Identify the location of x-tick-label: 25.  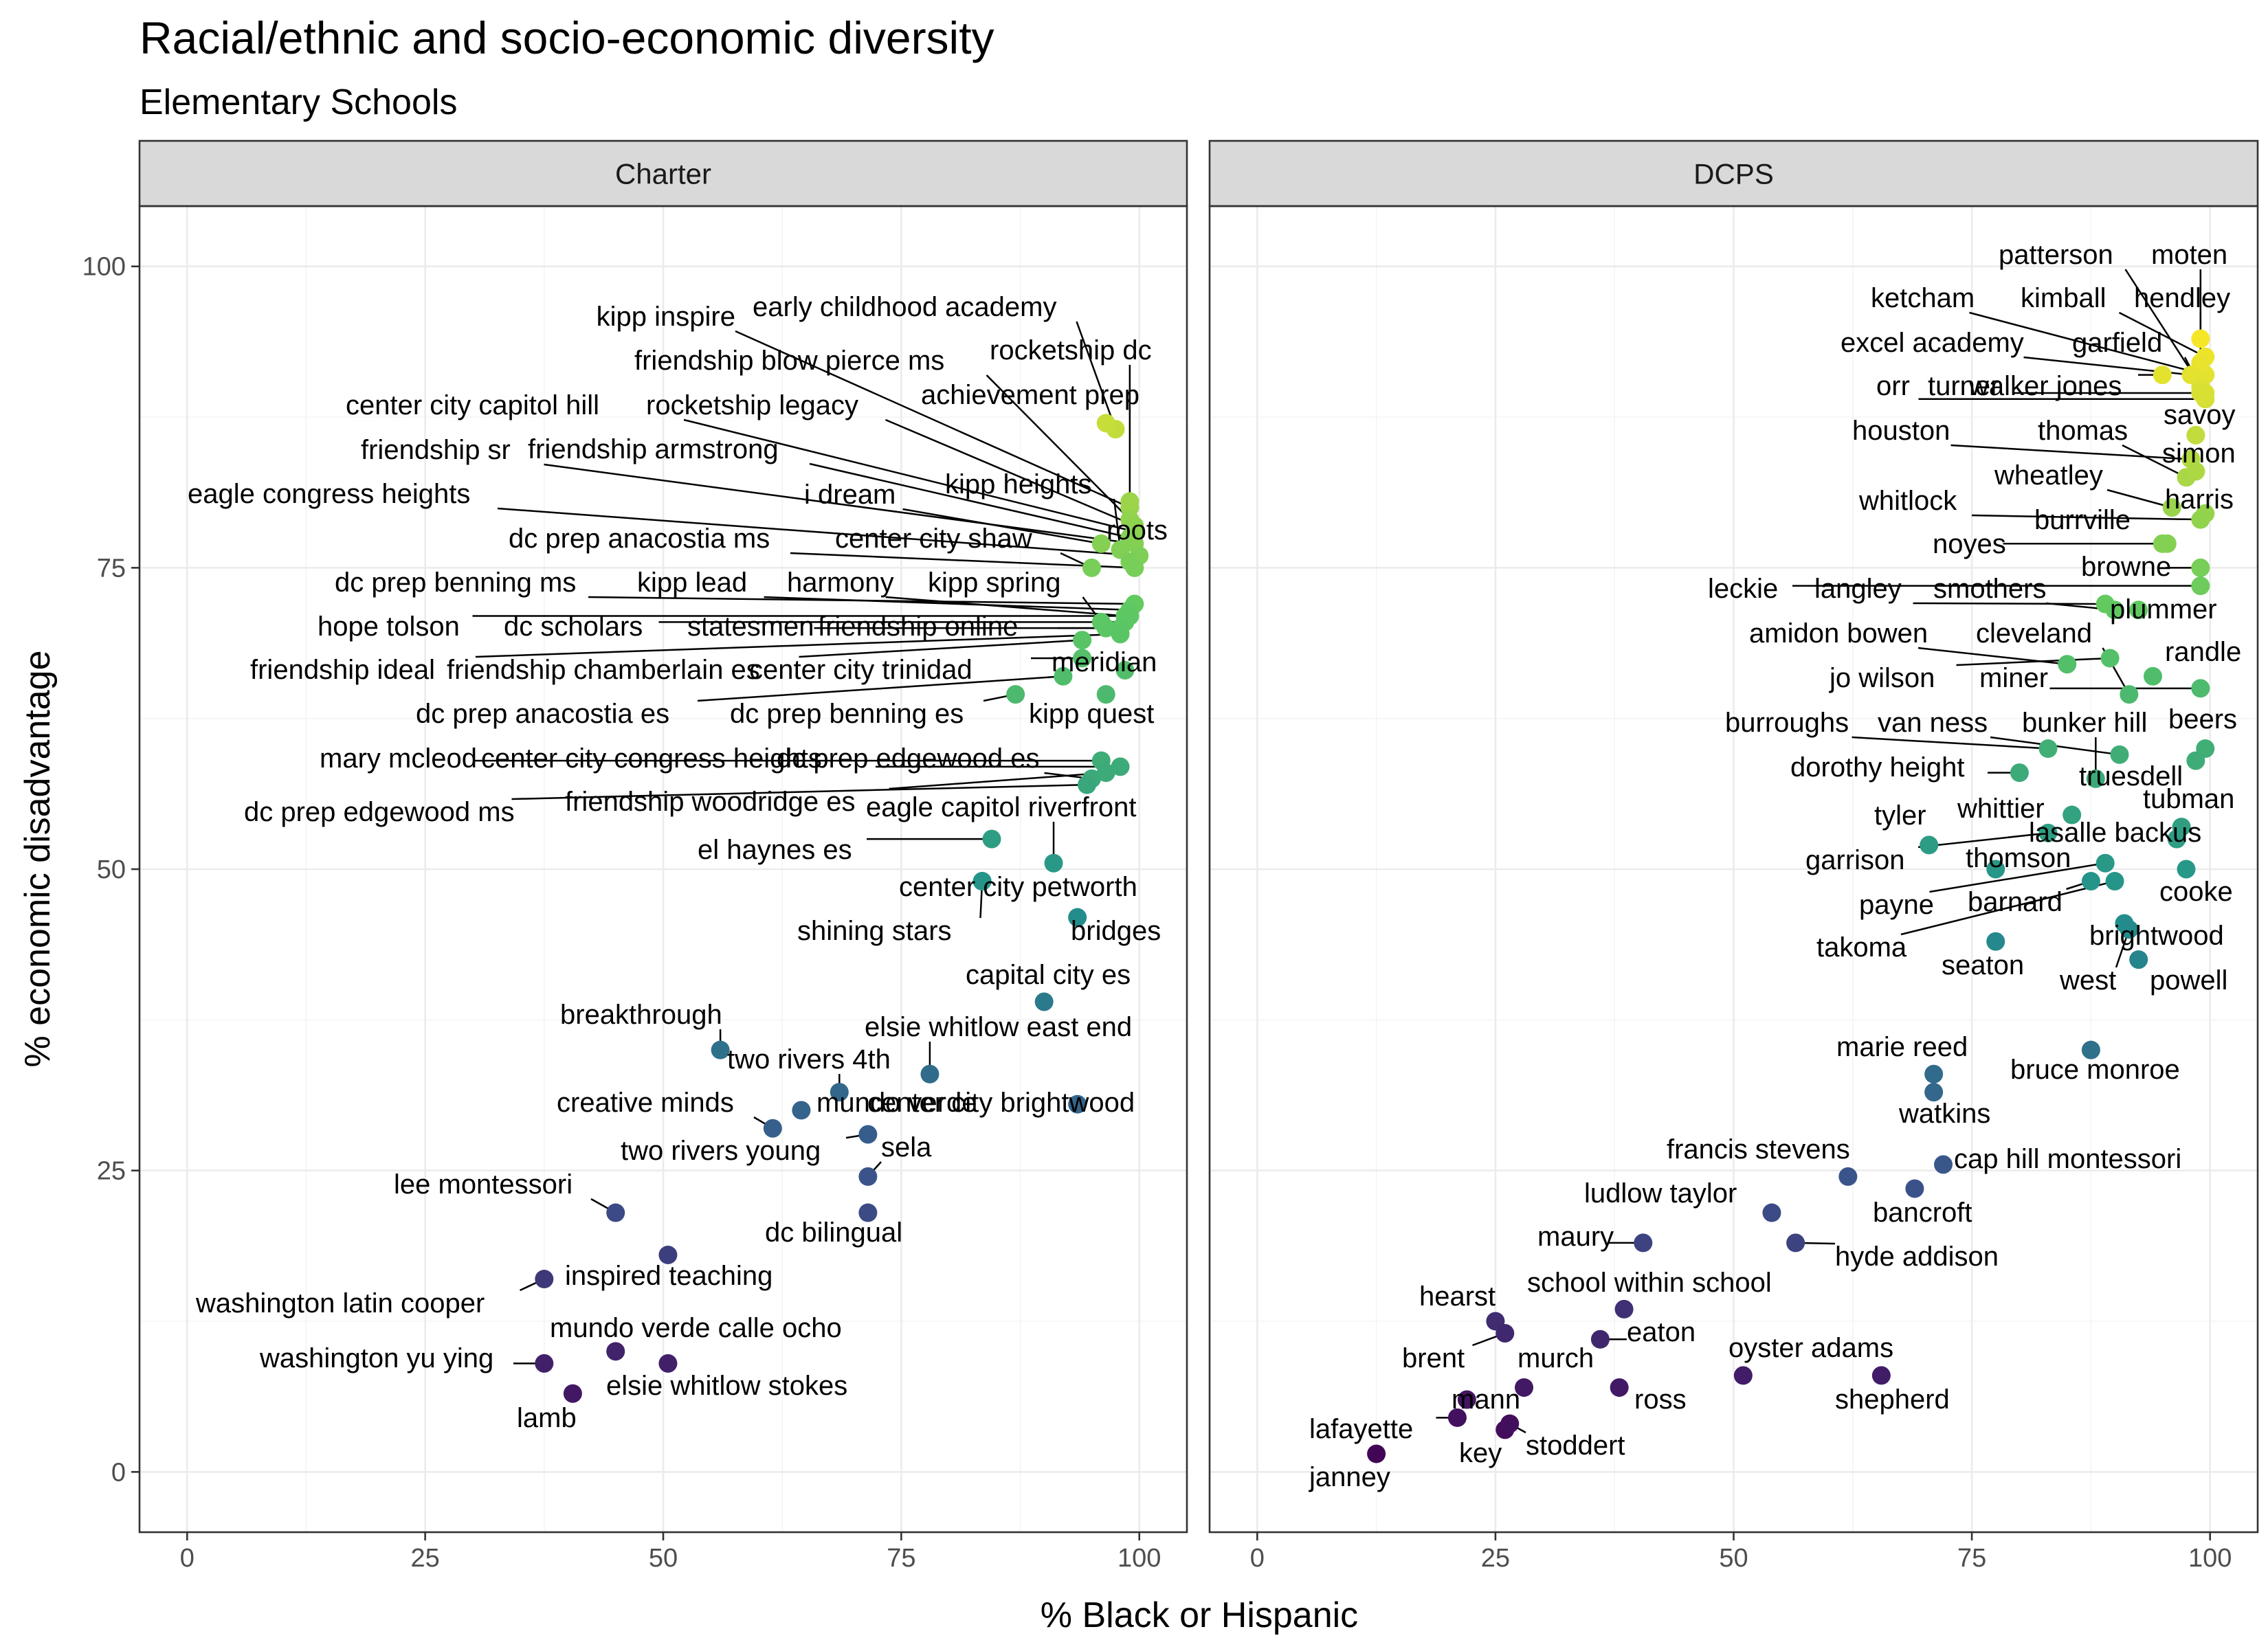
(1495, 1559).